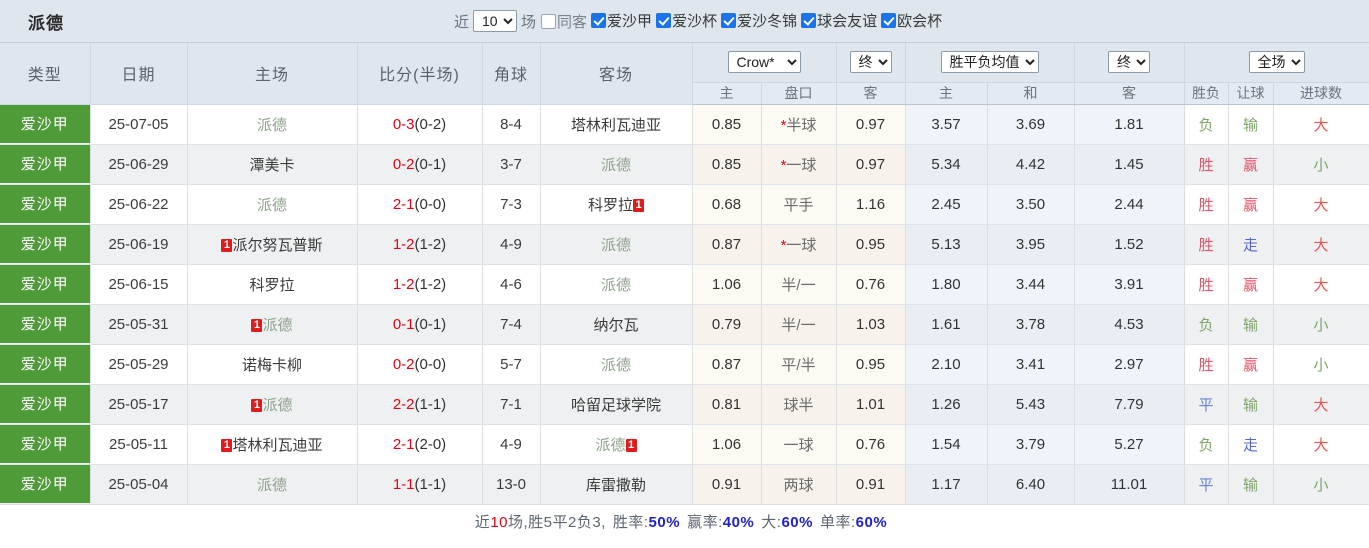 This screenshot has height=548, width=1369. I want to click on result-wdl-value: 胜, so click(1206, 365).